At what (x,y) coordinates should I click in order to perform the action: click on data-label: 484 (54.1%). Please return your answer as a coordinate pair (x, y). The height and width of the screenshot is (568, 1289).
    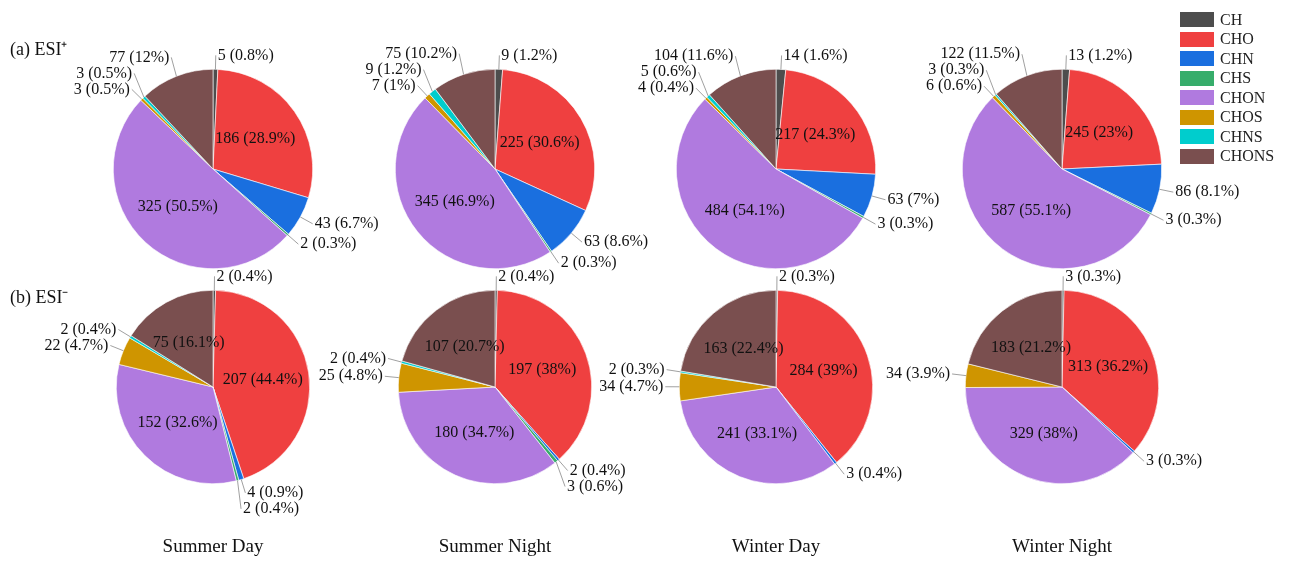
    Looking at the image, I should click on (744, 209).